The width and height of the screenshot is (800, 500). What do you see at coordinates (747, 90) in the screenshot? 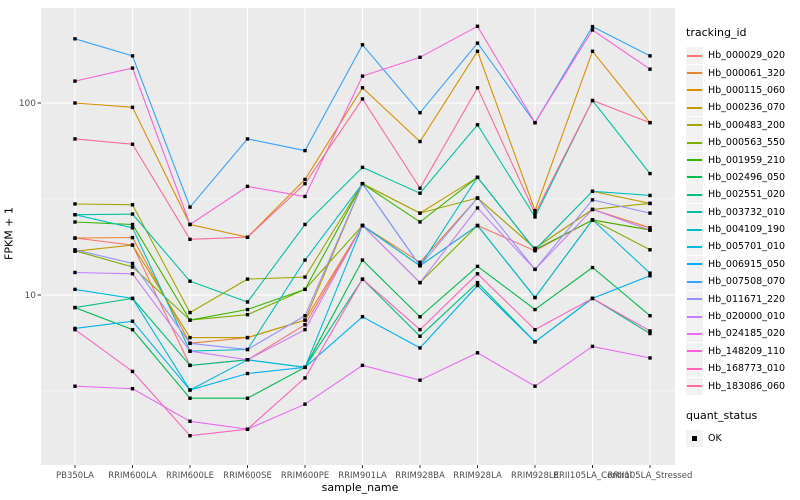
I see `legend-item-label: Hb_000115_060` at bounding box center [747, 90].